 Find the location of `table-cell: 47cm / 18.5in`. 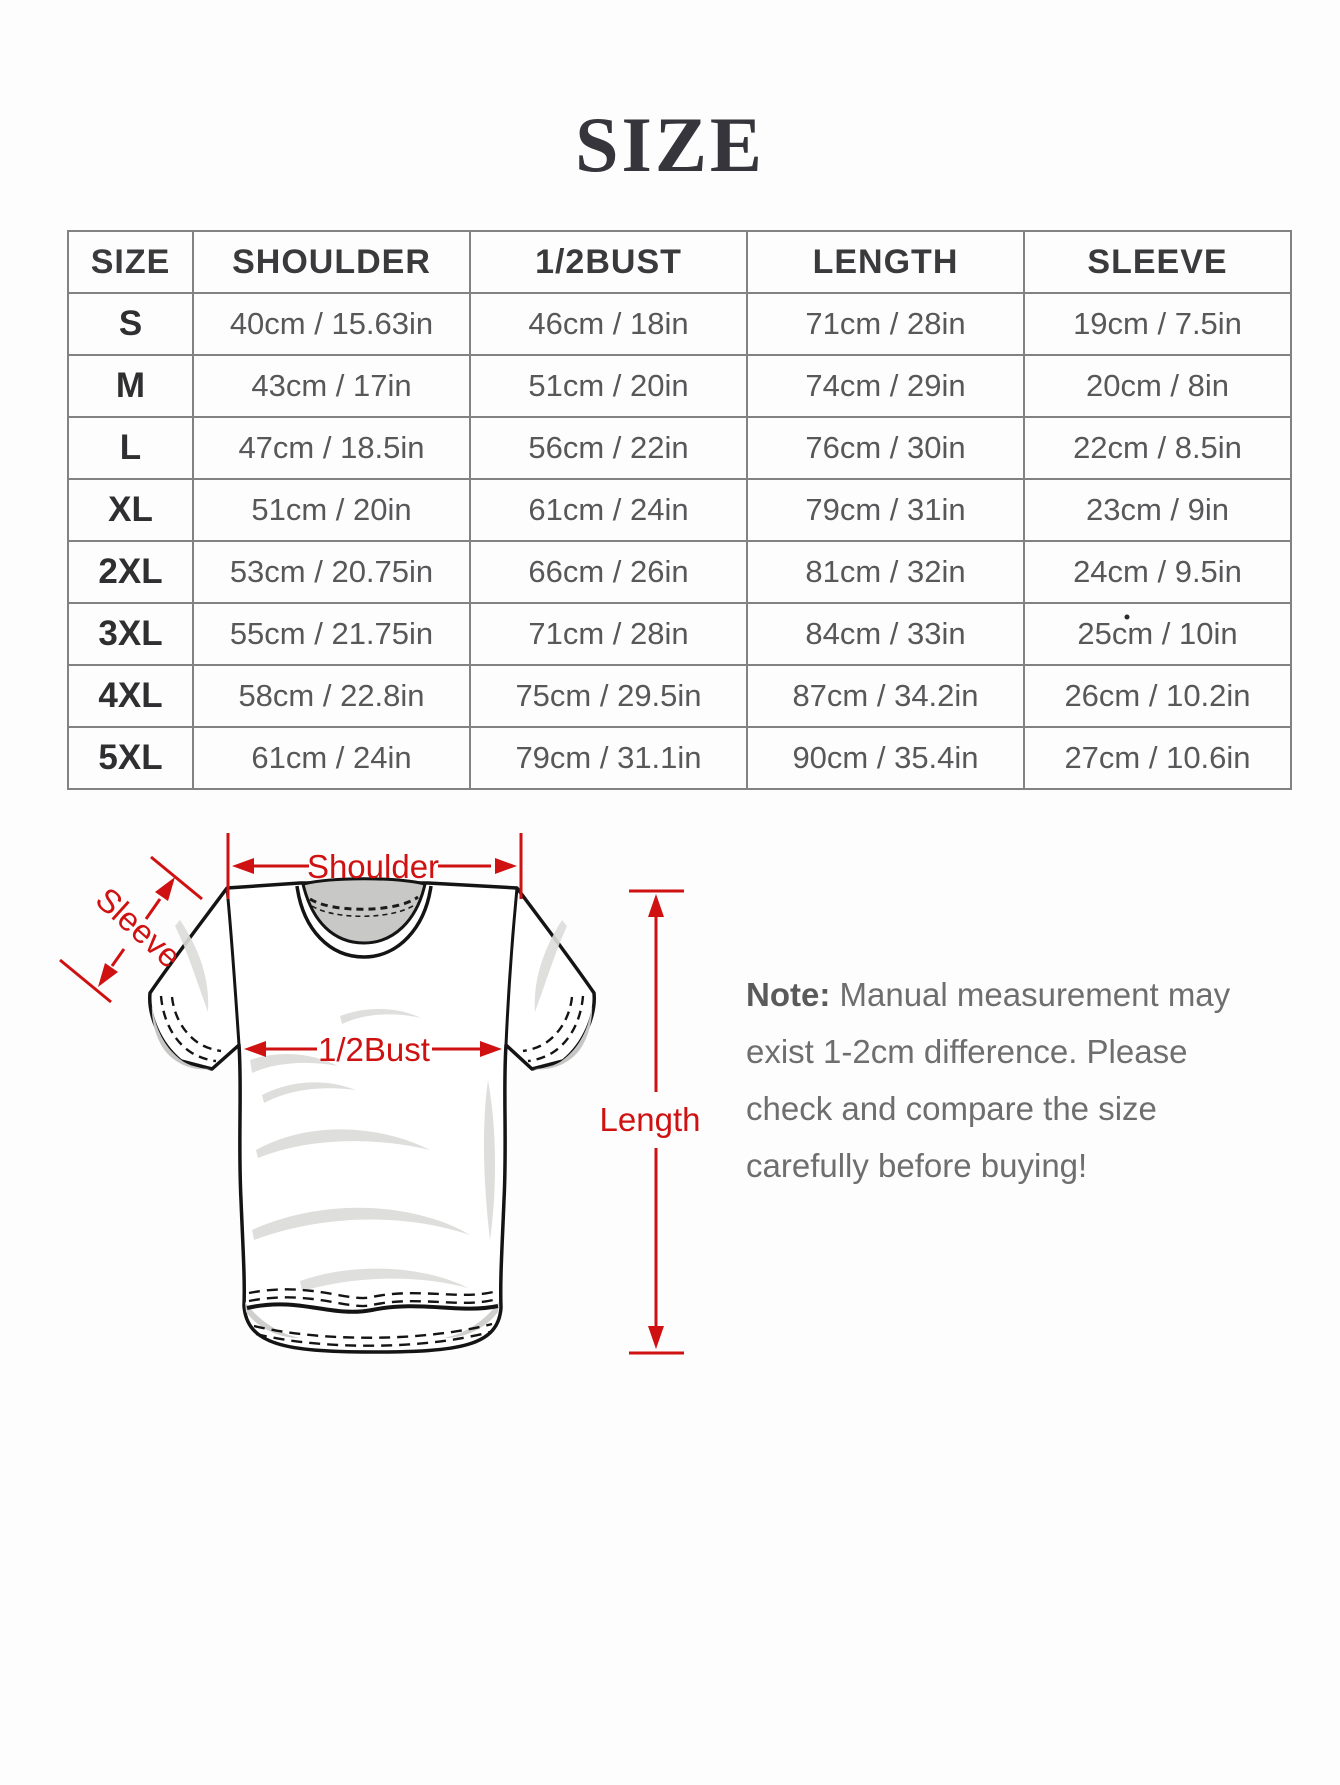

table-cell: 47cm / 18.5in is located at coordinates (331, 448).